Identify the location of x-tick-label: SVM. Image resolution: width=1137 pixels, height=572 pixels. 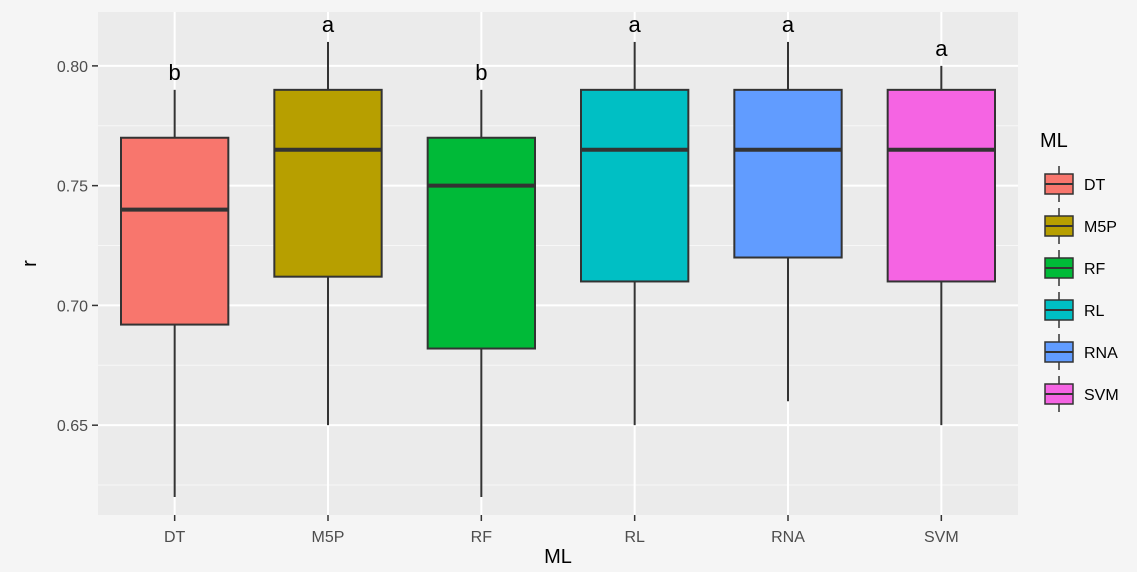
(941, 537).